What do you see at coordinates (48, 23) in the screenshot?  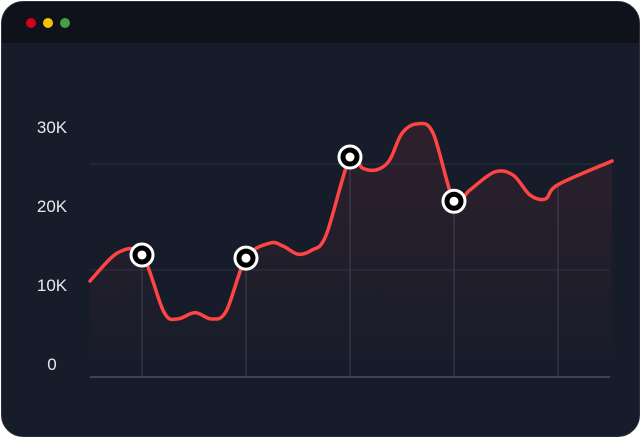 I see `minimize-button` at bounding box center [48, 23].